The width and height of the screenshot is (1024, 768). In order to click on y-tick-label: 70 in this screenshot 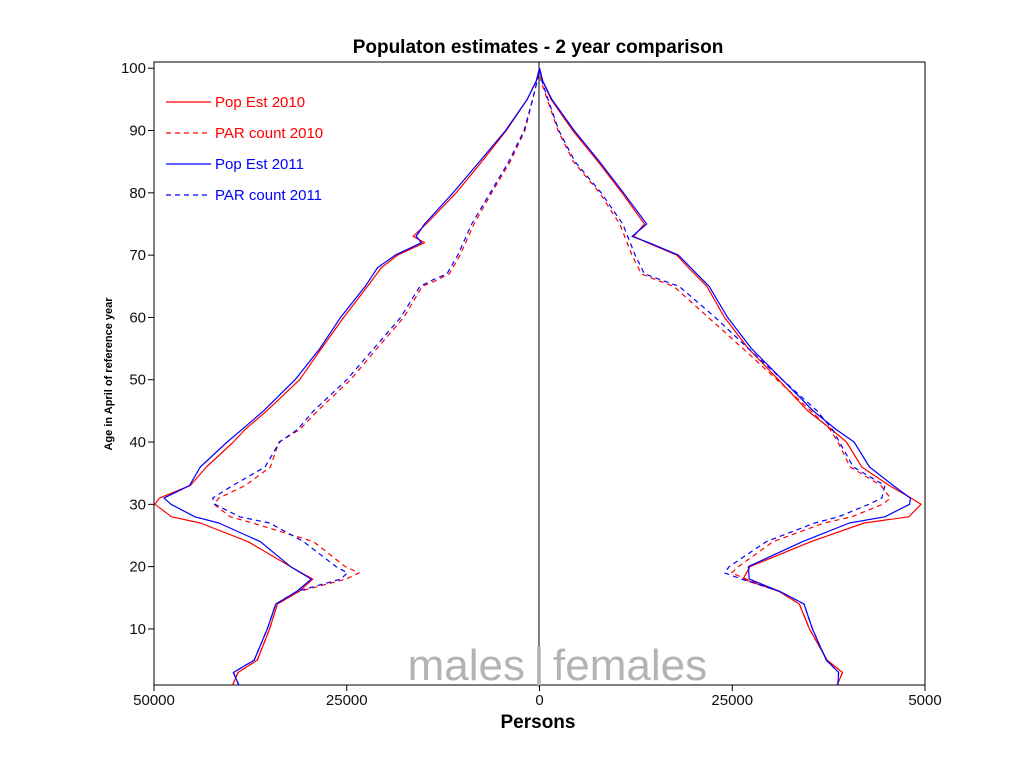, I will do `click(137, 255)`.